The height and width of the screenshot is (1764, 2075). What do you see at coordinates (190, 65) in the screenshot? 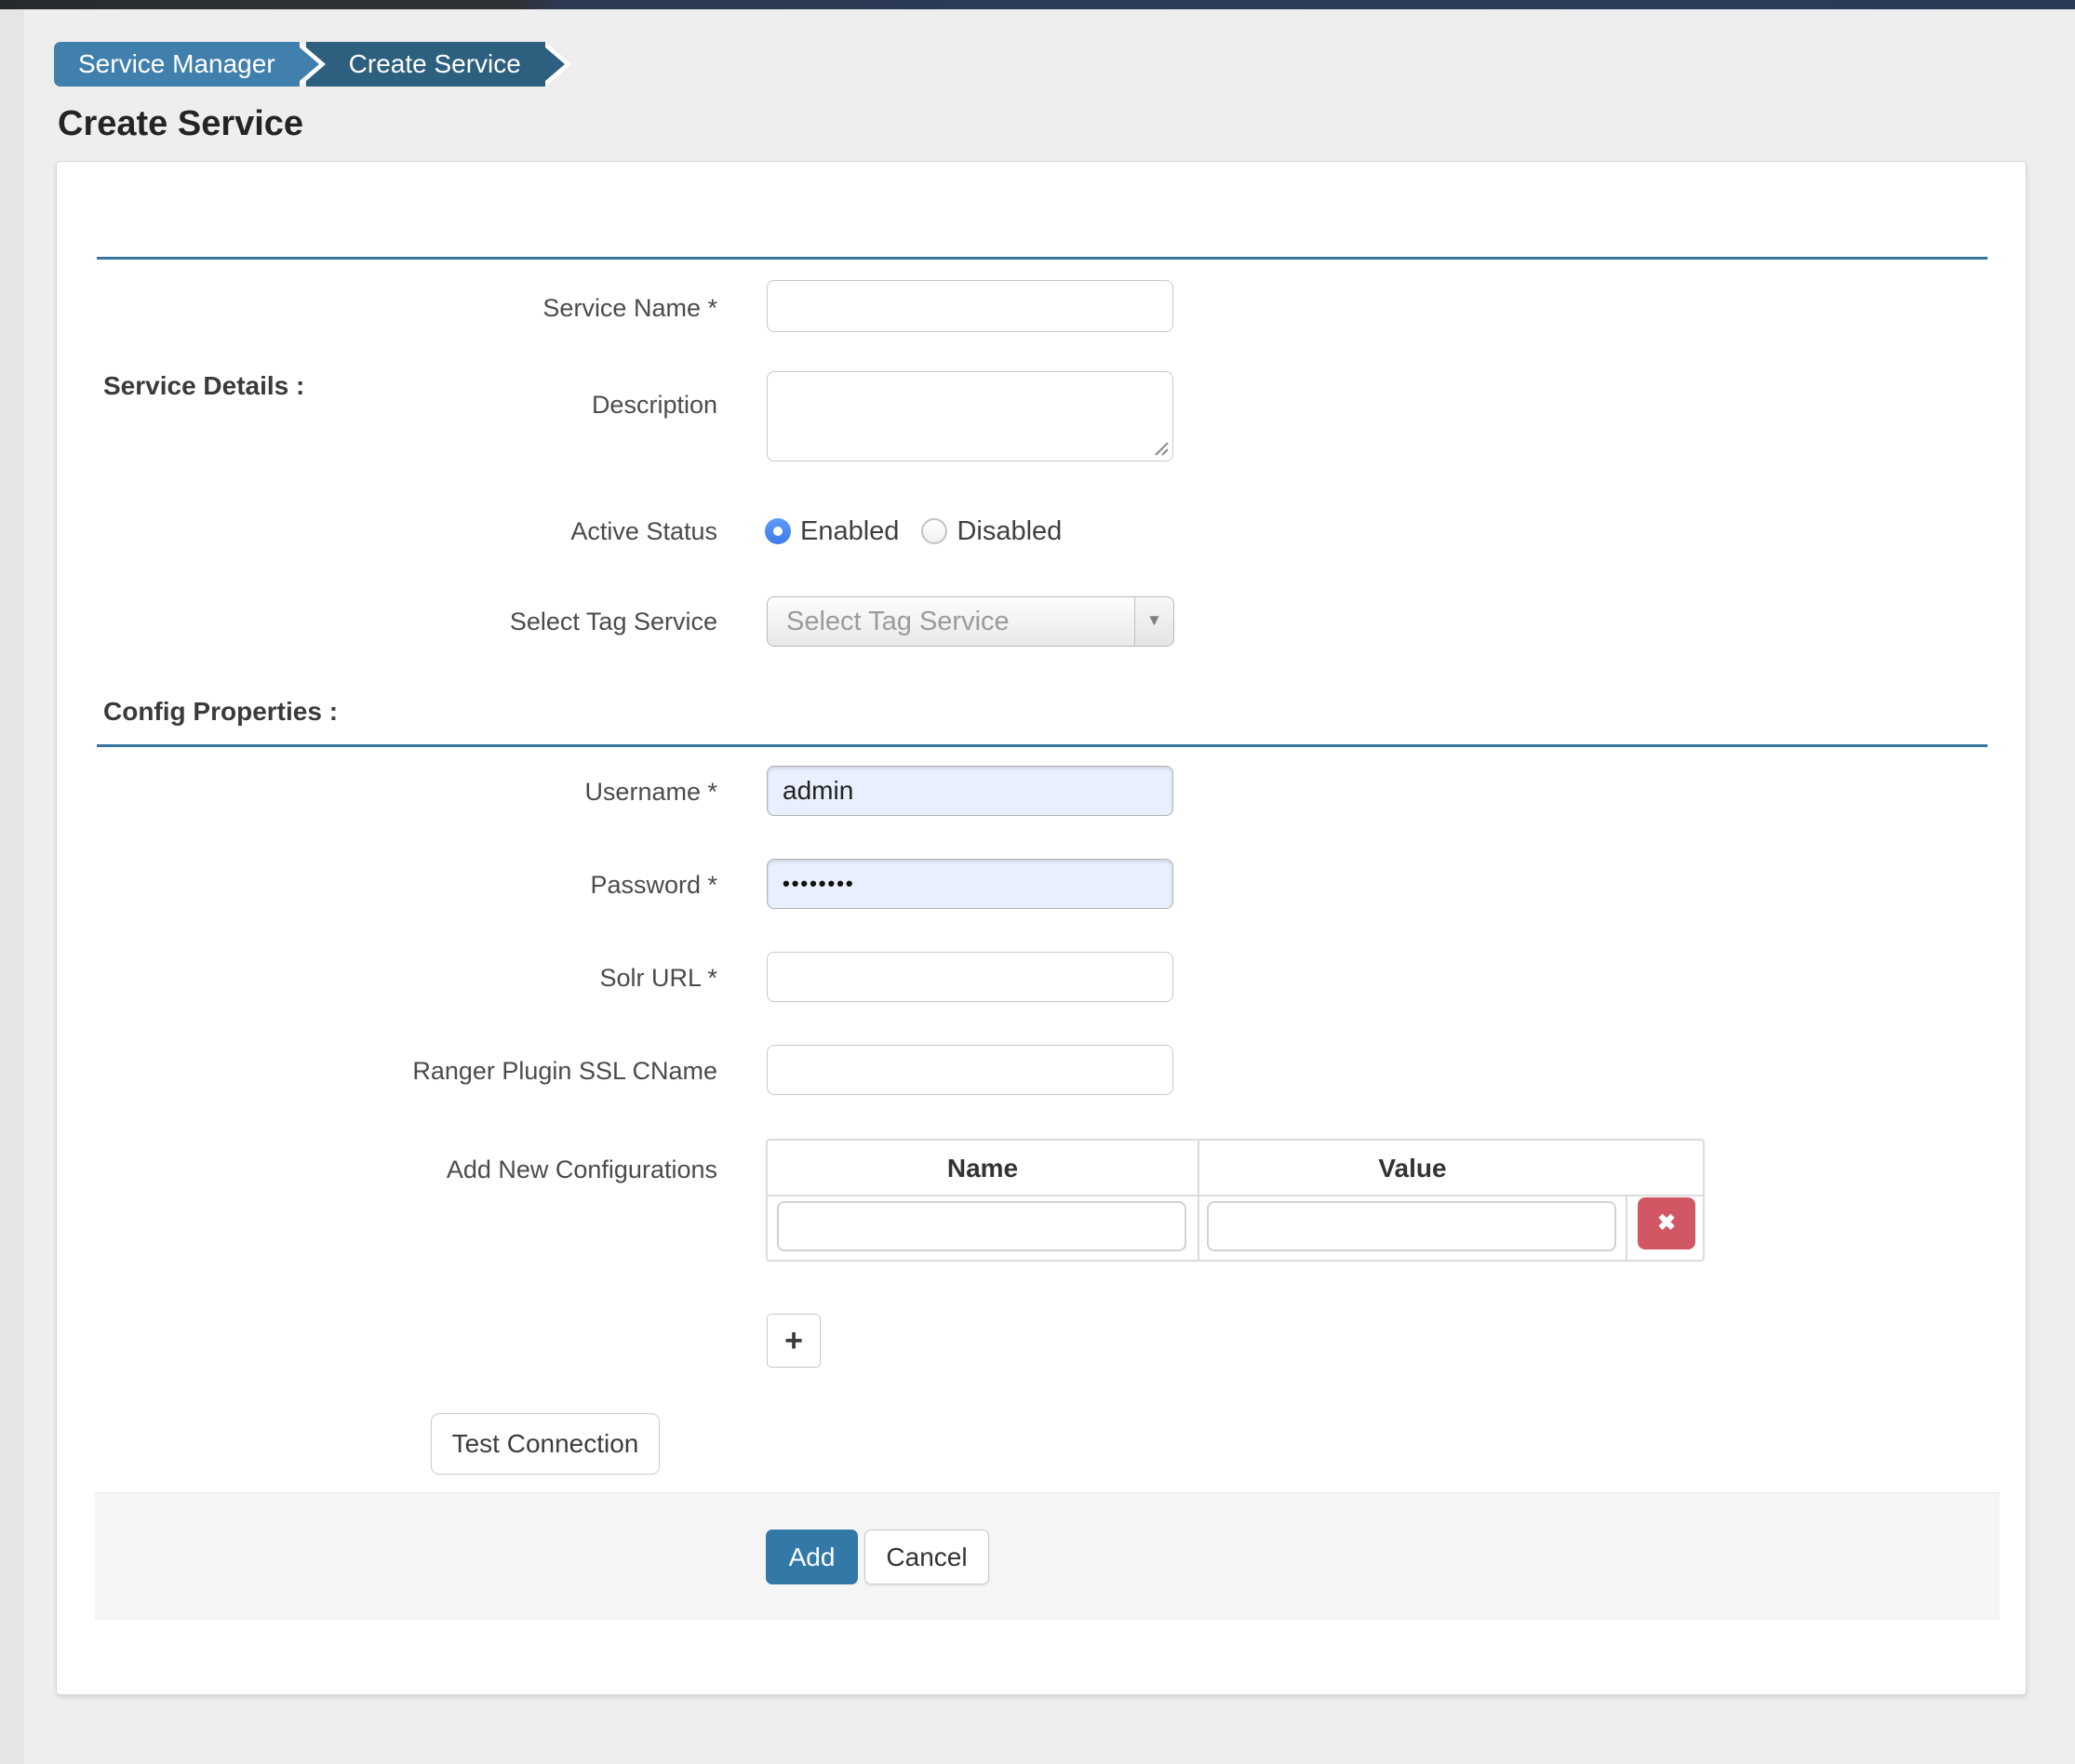
I see `breadcrumb-service-manager: Service Manager` at bounding box center [190, 65].